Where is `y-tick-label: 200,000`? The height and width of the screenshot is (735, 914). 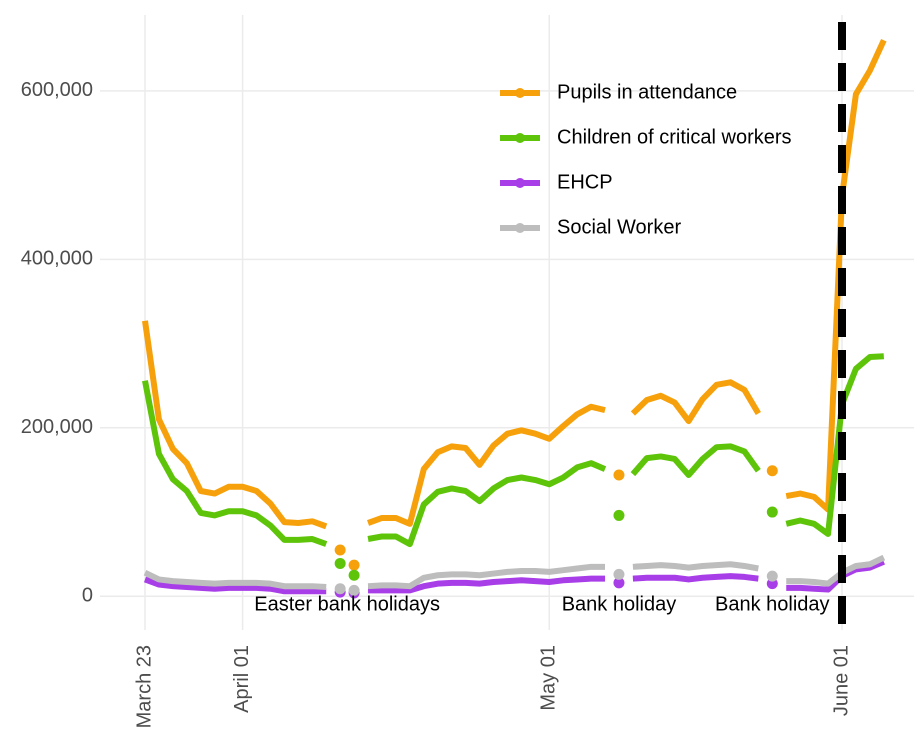
y-tick-label: 200,000 is located at coordinates (57, 427).